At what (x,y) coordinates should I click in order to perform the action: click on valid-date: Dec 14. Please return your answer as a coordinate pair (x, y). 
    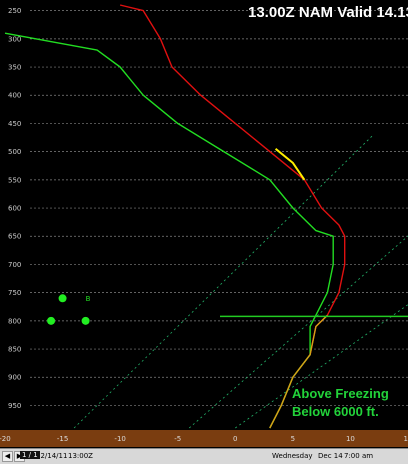
    Looking at the image, I should click on (330, 456).